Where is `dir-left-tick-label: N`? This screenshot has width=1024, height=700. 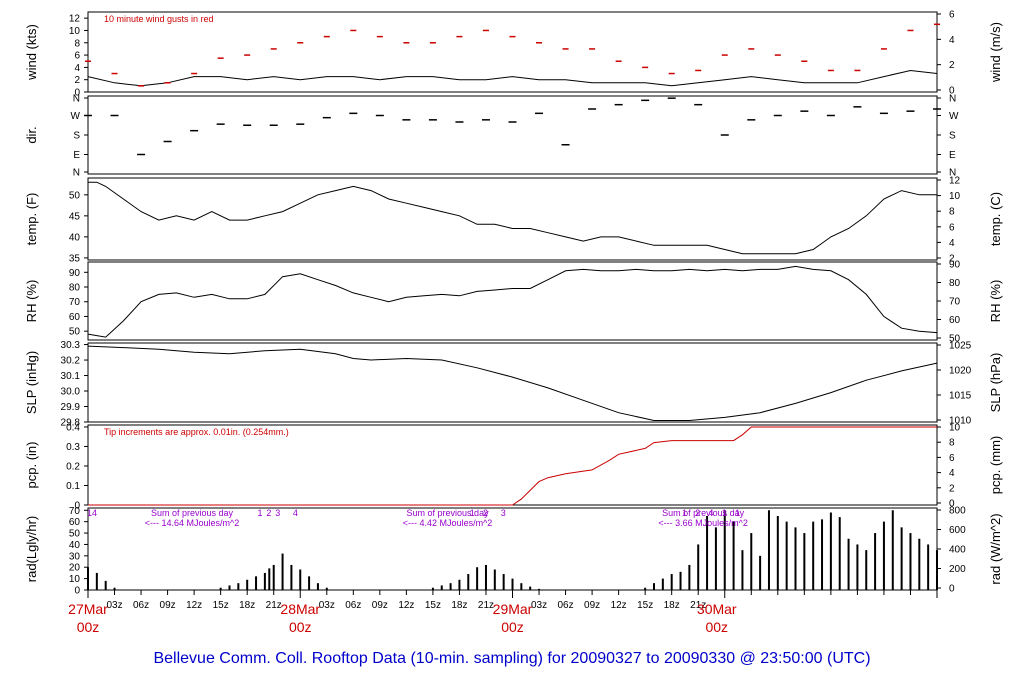 dir-left-tick-label: N is located at coordinates (76, 99).